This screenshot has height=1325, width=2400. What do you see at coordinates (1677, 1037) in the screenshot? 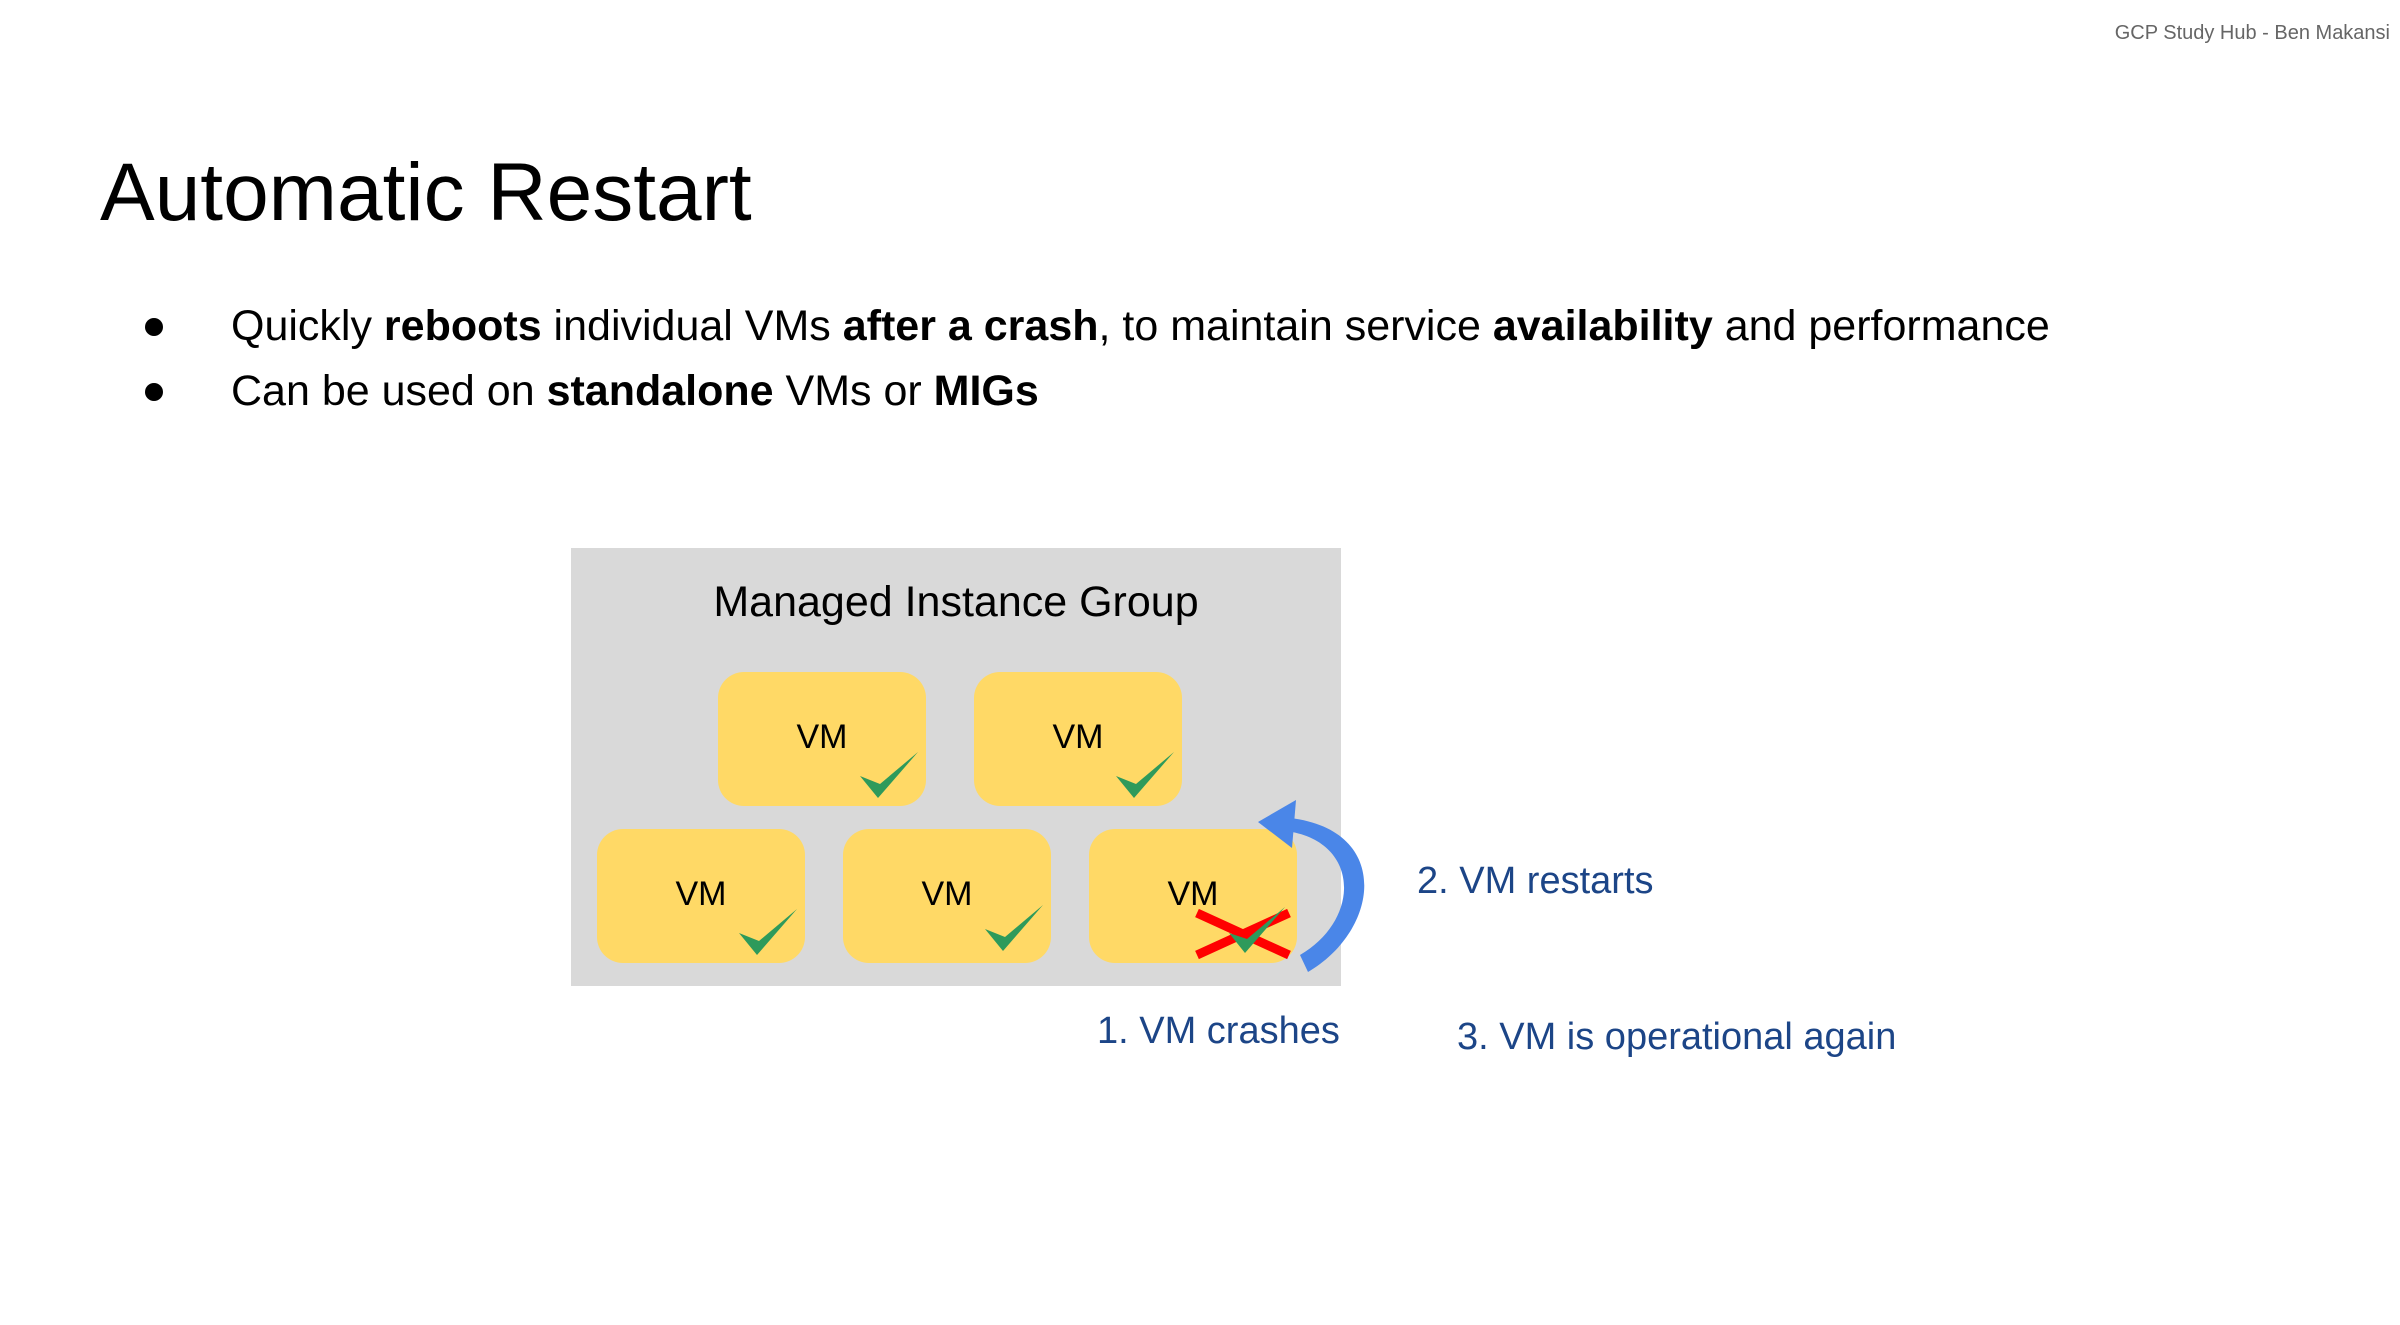
I see `step-label-operational: 3. VM is operational again` at bounding box center [1677, 1037].